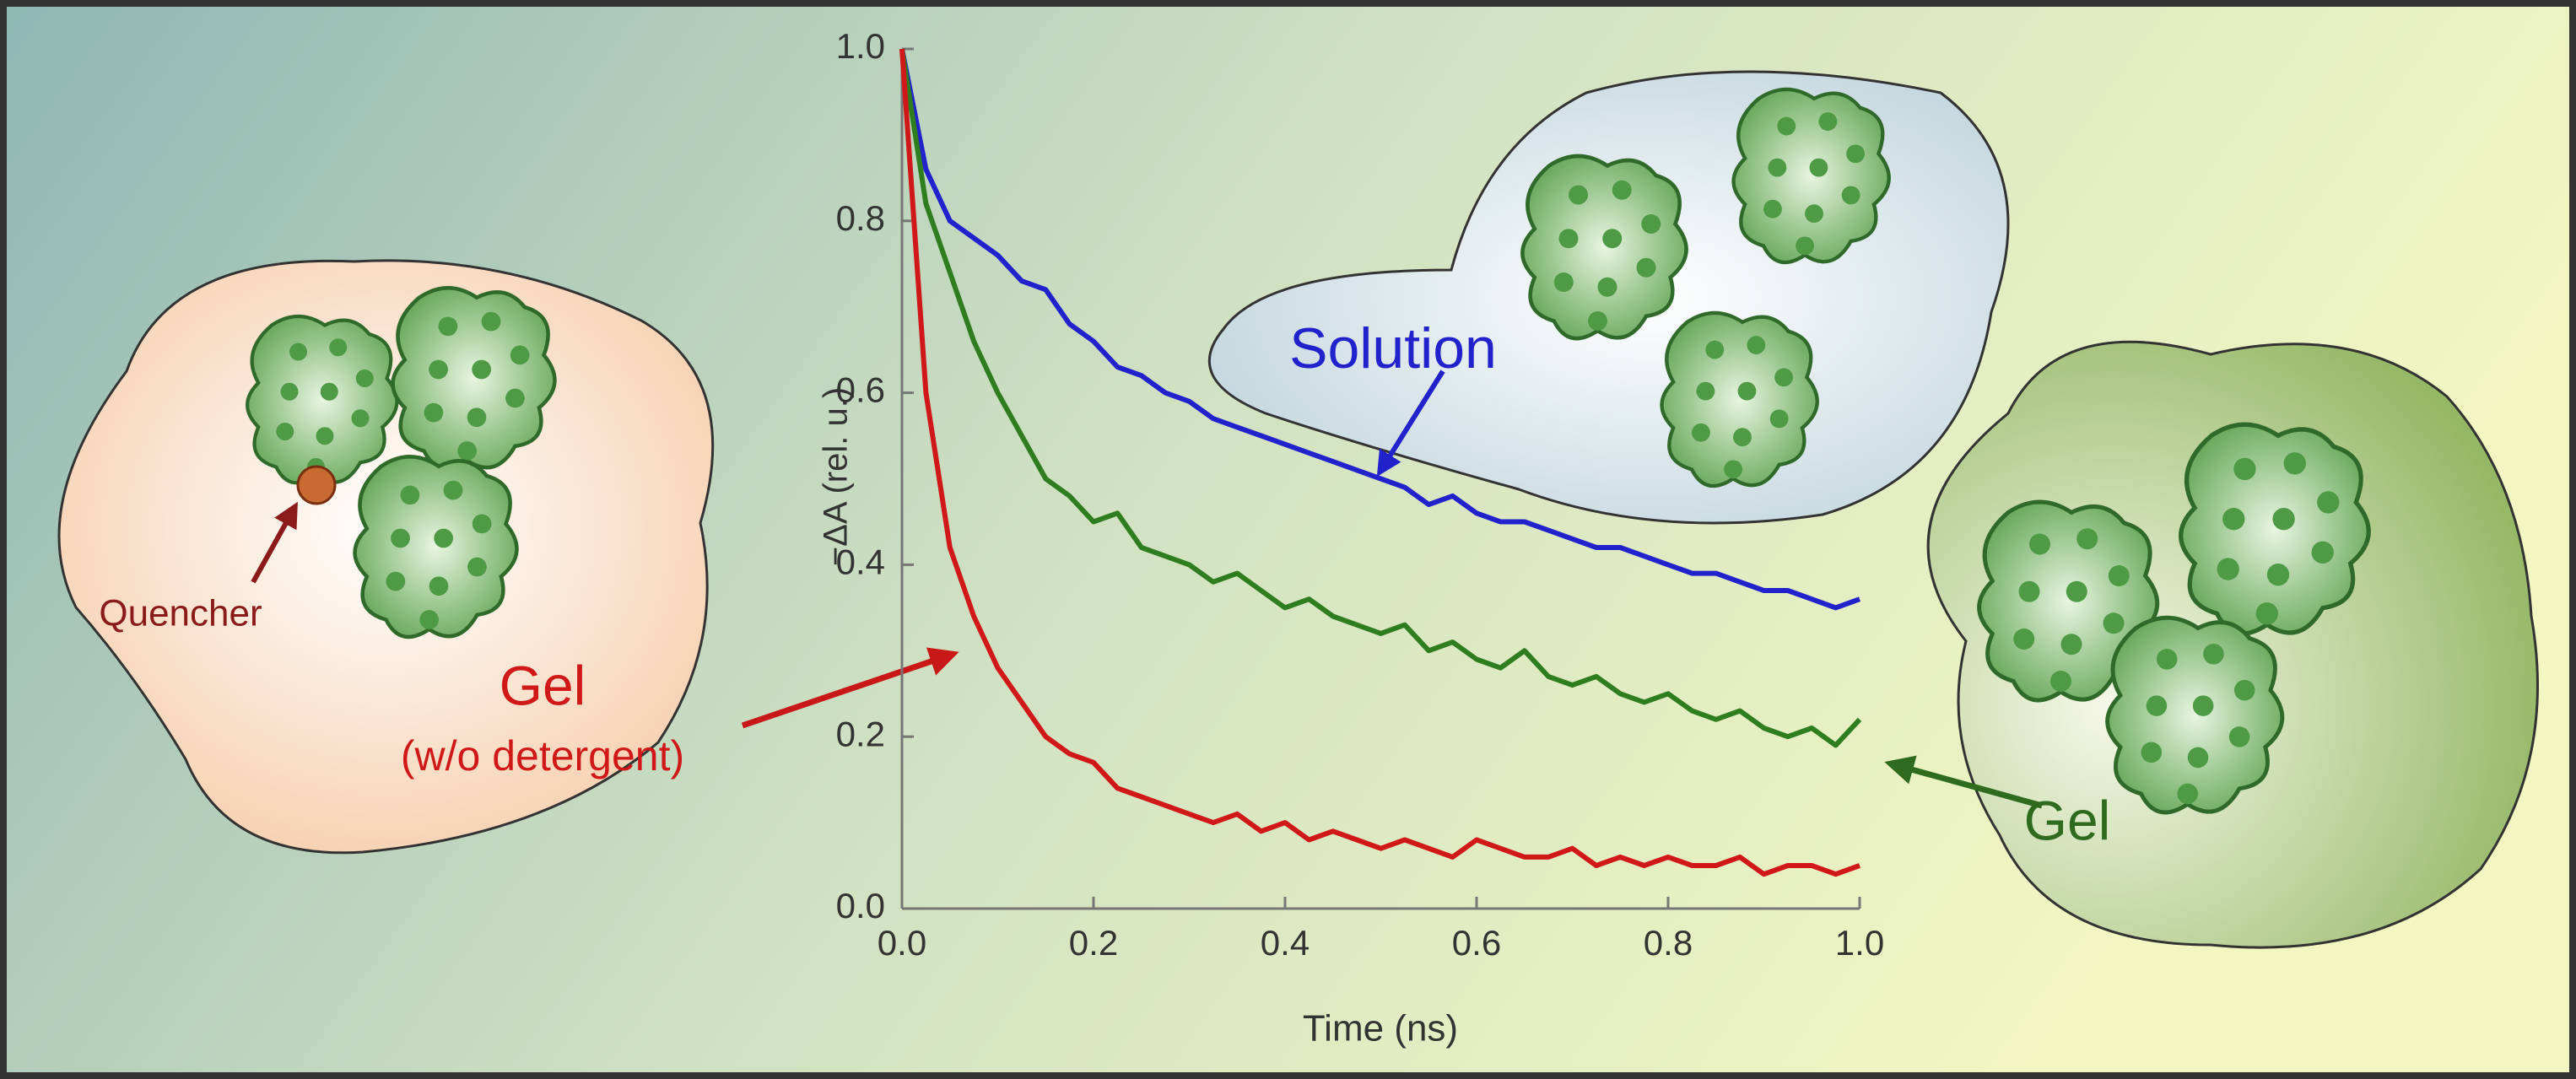 Image resolution: width=2576 pixels, height=1079 pixels. I want to click on x-tick-label: 0.6, so click(1476, 943).